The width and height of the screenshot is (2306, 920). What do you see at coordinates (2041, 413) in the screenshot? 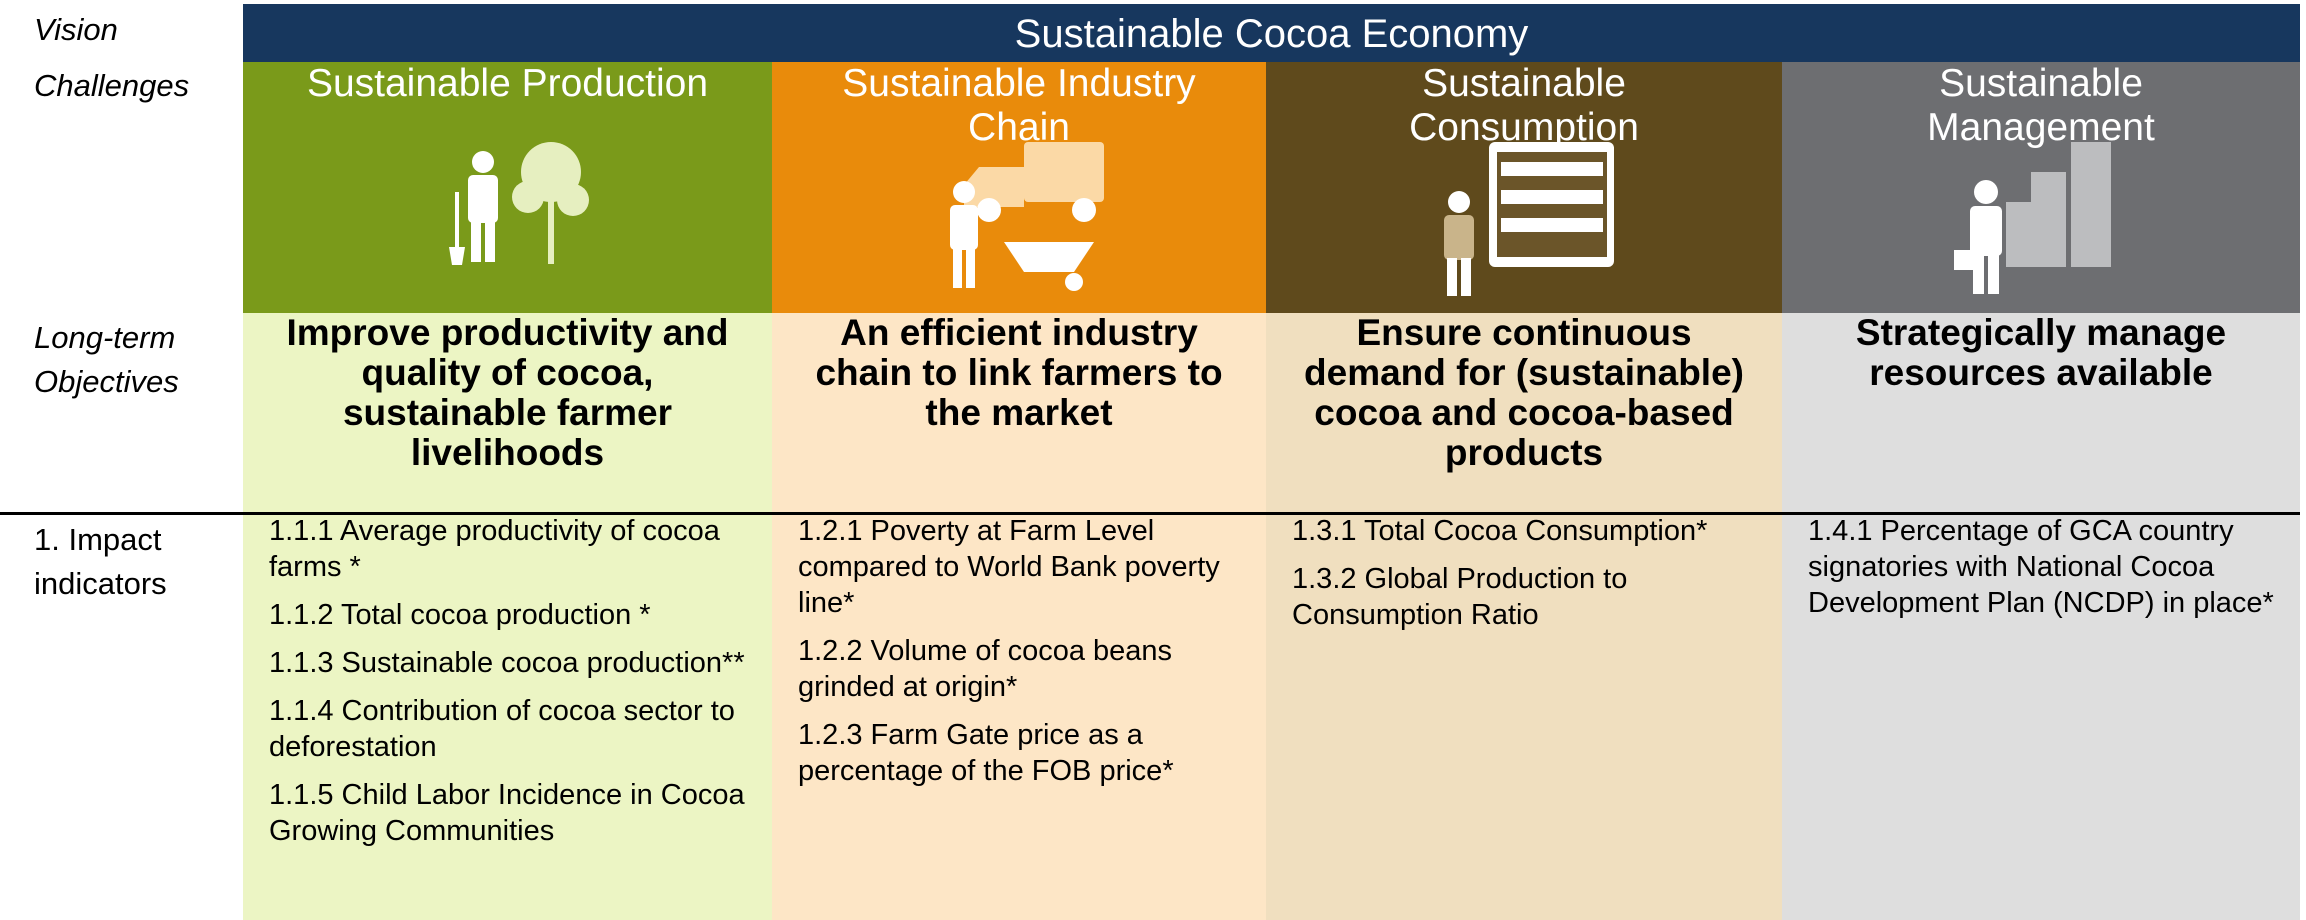
I see `objective-cell: Strategically manage resources available` at bounding box center [2041, 413].